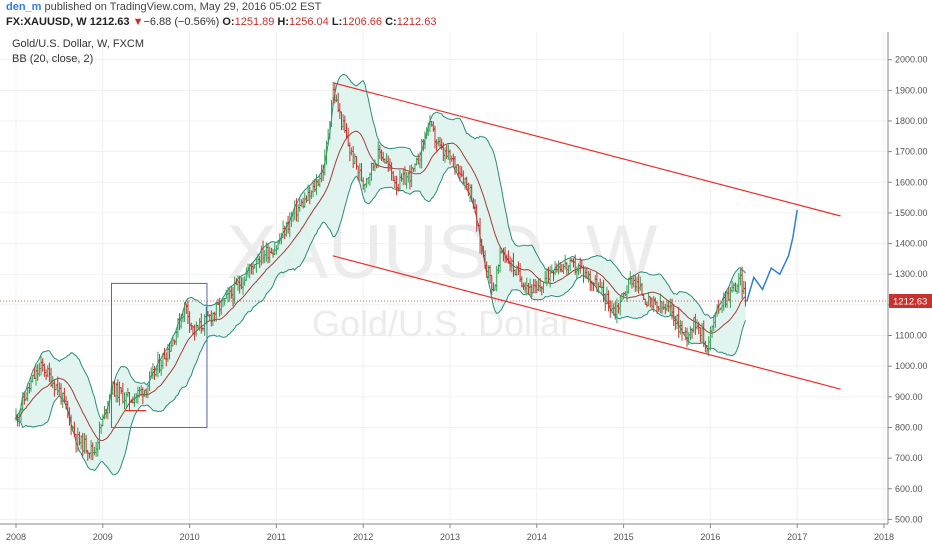 This screenshot has width=932, height=550. What do you see at coordinates (276, 537) in the screenshot?
I see `time-tick-label: 2011` at bounding box center [276, 537].